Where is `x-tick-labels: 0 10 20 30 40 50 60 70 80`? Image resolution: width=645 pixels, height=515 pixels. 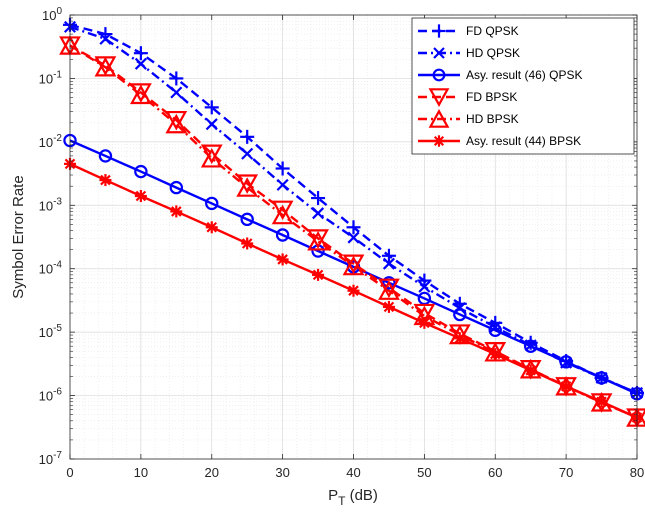
x-tick-labels: 0 10 20 30 40 50 60 70 80 is located at coordinates (355, 472).